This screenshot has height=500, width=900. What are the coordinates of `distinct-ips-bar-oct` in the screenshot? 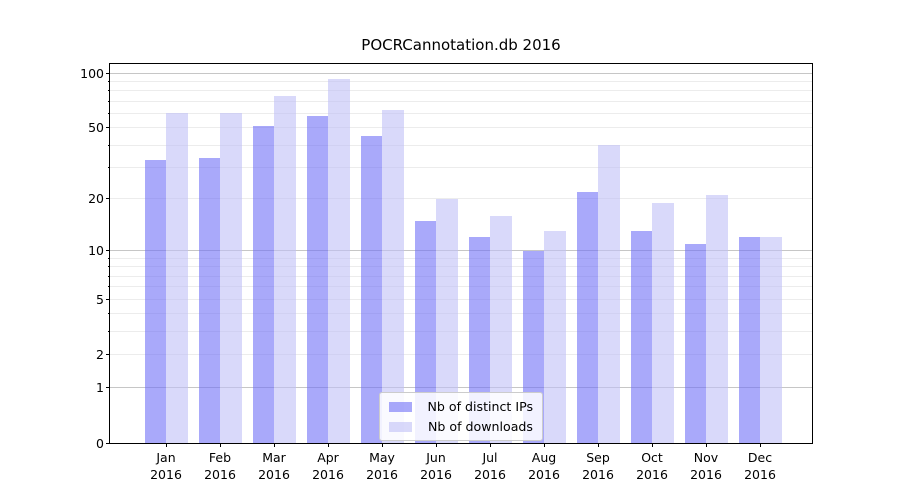 It's located at (641, 337).